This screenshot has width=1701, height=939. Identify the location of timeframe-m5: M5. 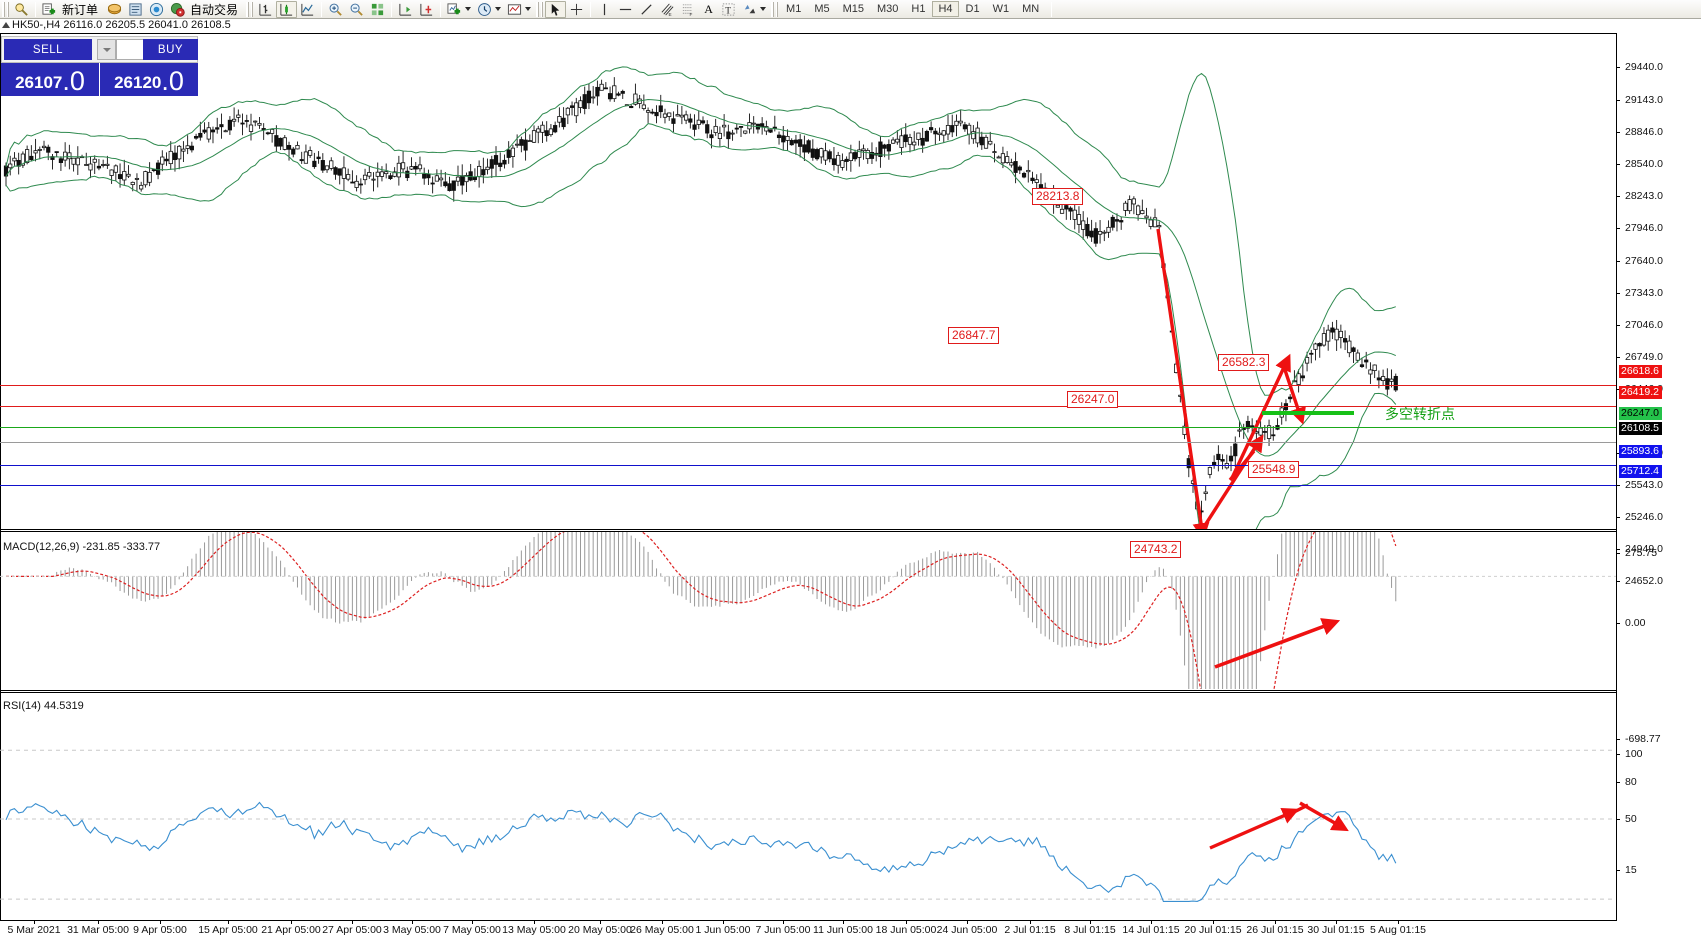
(822, 9).